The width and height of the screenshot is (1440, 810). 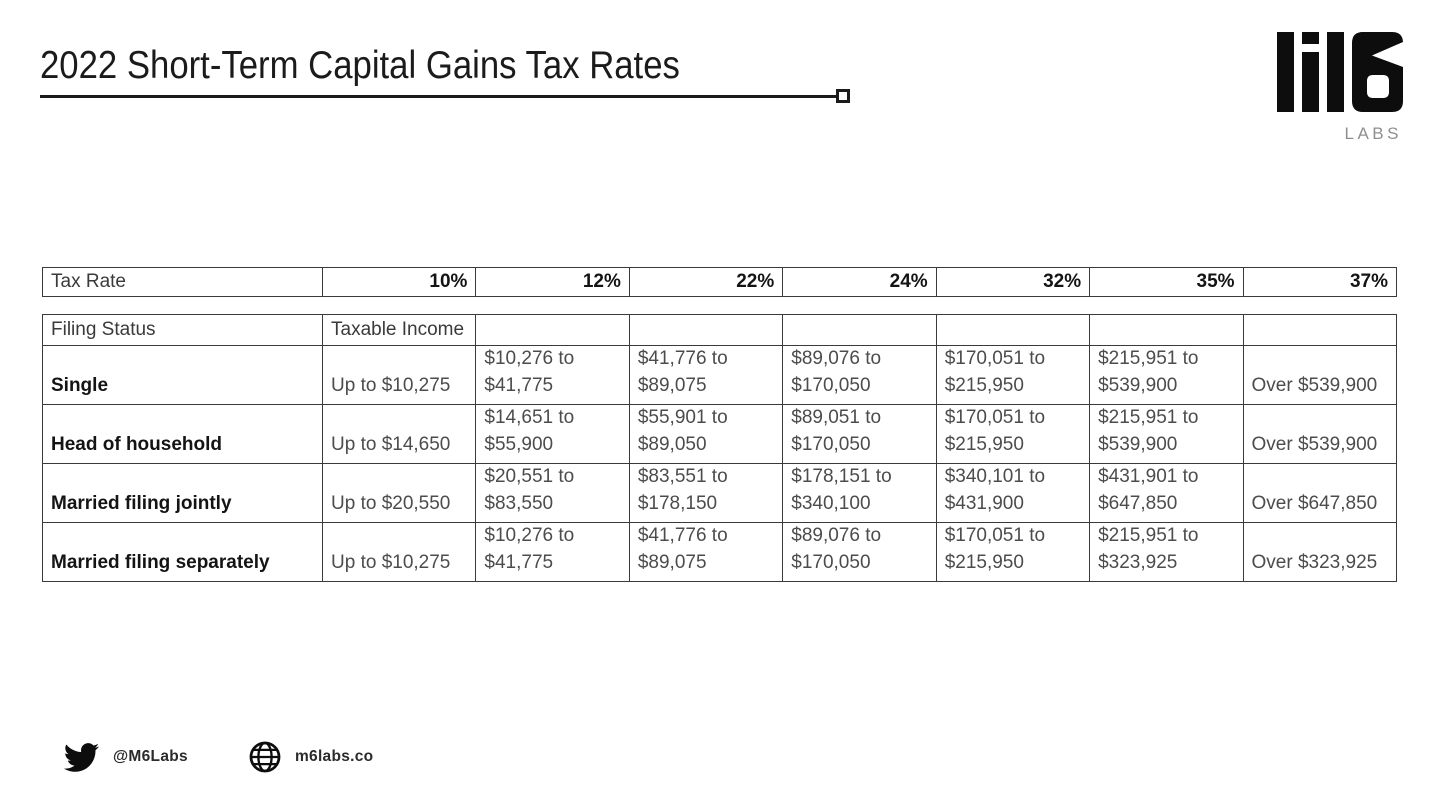 I want to click on bracket-cell: $215,951 to $323,925, so click(x=1166, y=551).